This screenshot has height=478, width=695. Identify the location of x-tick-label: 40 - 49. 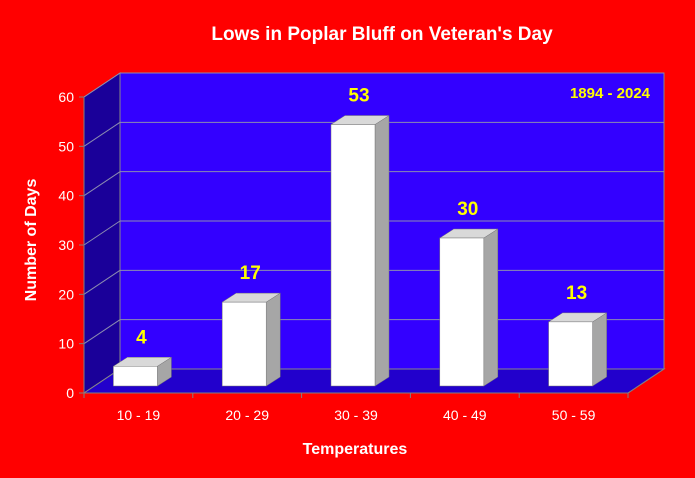
(465, 415).